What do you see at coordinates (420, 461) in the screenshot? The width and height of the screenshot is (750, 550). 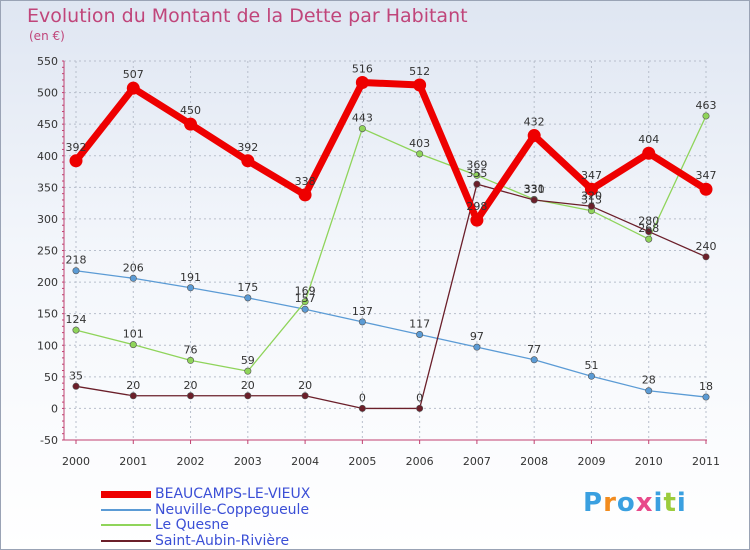 I see `x-tick-label: 2006` at bounding box center [420, 461].